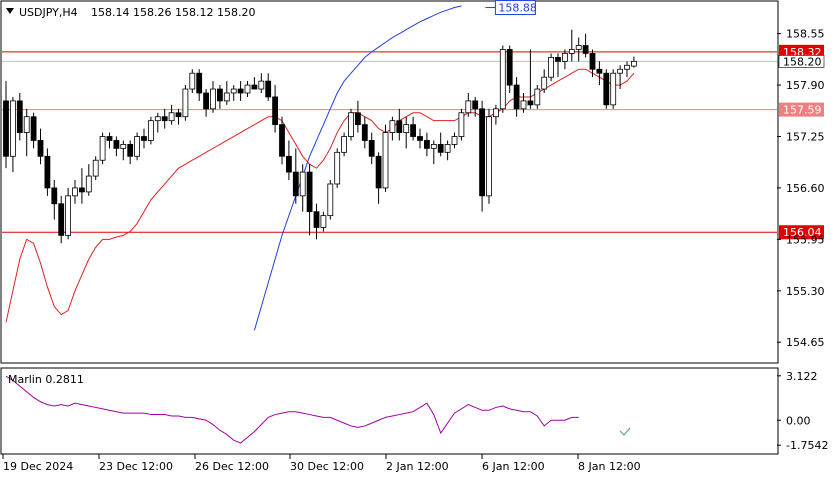  I want to click on time-label-3: 30 Dec 12:00, so click(327, 466).